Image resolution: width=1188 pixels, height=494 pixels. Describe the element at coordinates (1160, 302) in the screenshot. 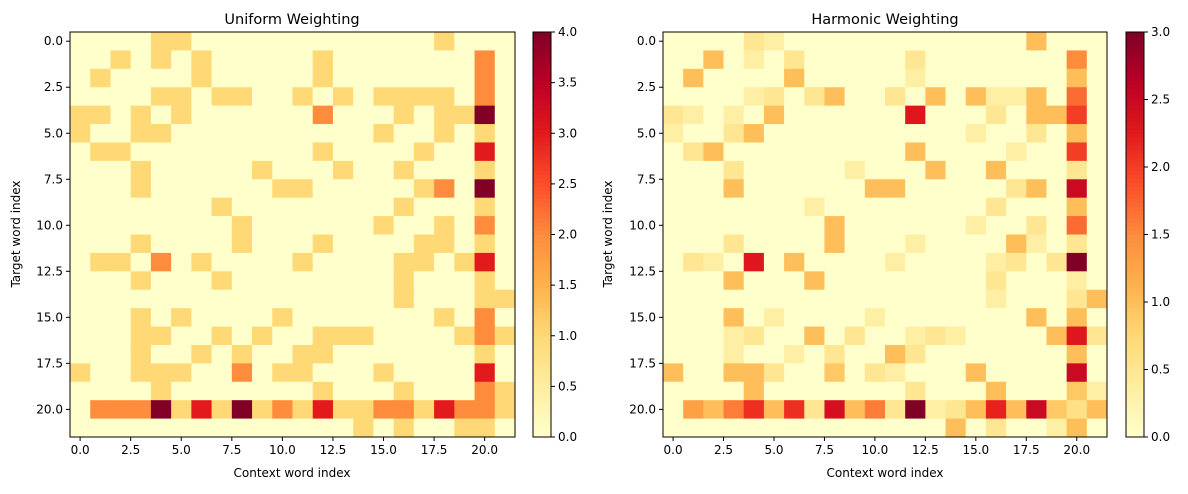

I see `colorbar-tick-label: 1.0` at that location.